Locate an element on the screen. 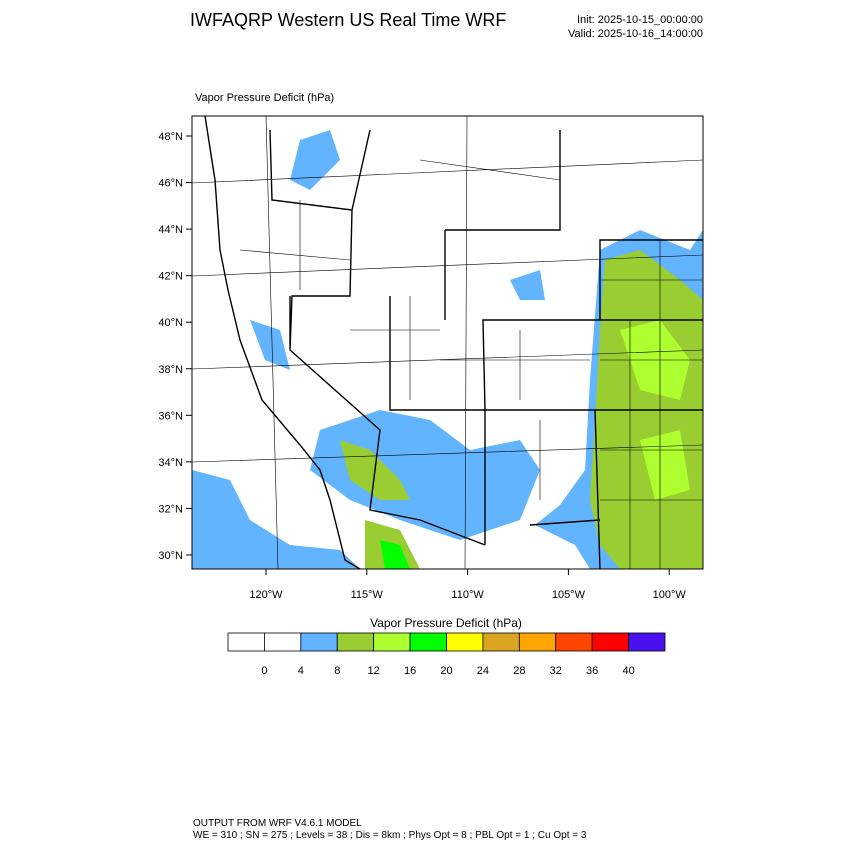 The height and width of the screenshot is (850, 850). title: IWFAQRP Western US Real Time WRF is located at coordinates (348, 20).